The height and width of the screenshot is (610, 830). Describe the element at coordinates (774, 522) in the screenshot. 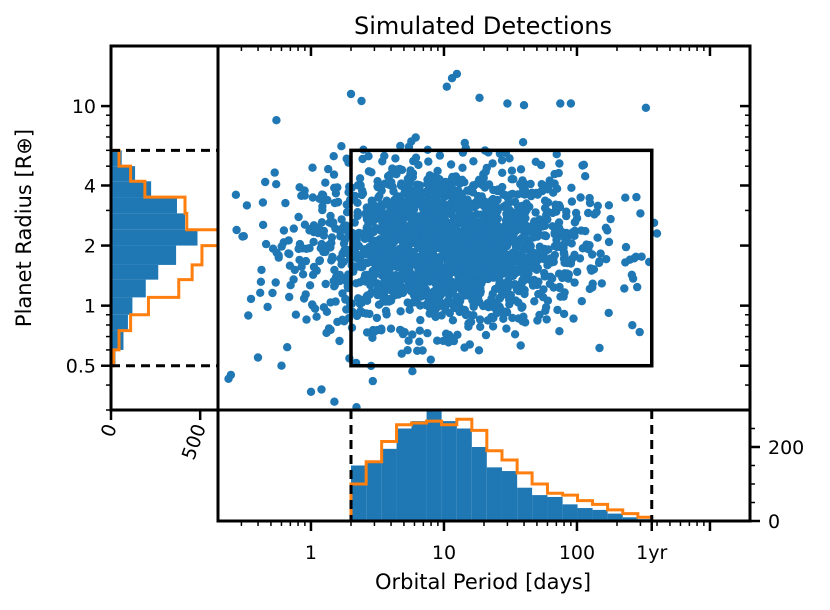

I see `period-hist-count-label: 0` at that location.